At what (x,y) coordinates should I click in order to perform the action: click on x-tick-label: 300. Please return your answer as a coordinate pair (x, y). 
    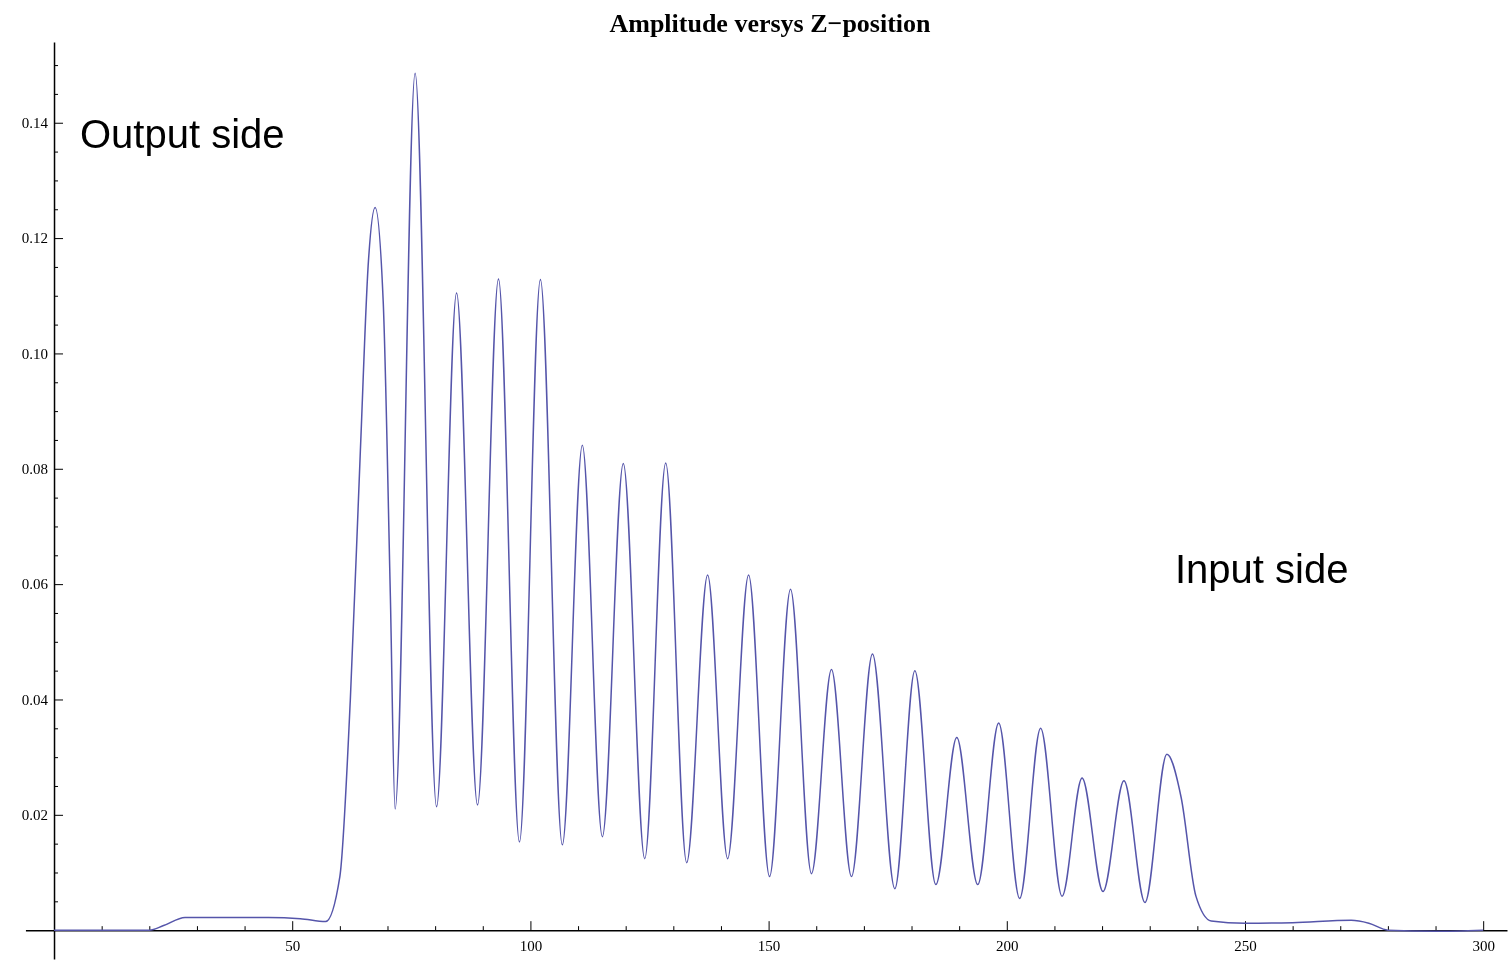
    Looking at the image, I should click on (1483, 945).